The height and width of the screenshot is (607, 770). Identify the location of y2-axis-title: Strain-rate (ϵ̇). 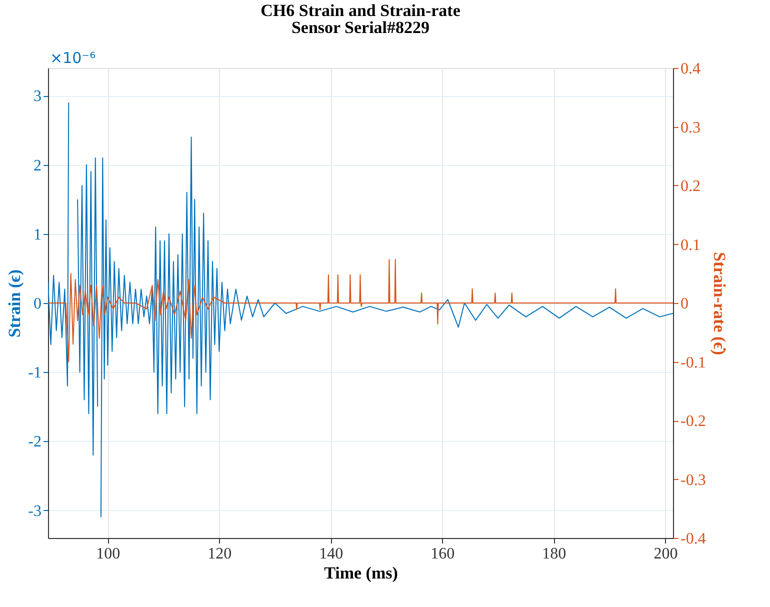
(719, 303).